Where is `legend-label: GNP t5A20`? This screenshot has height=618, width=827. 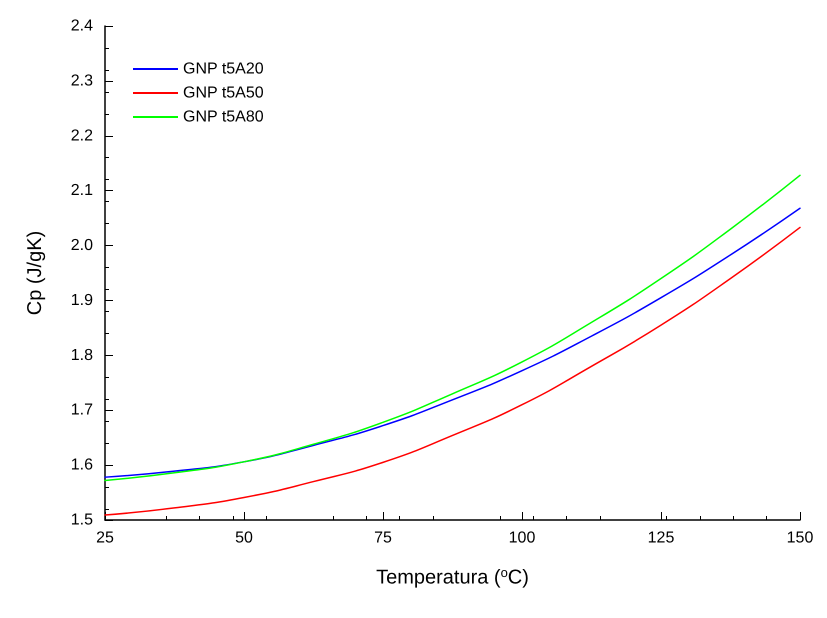
legend-label: GNP t5A20 is located at coordinates (223, 69).